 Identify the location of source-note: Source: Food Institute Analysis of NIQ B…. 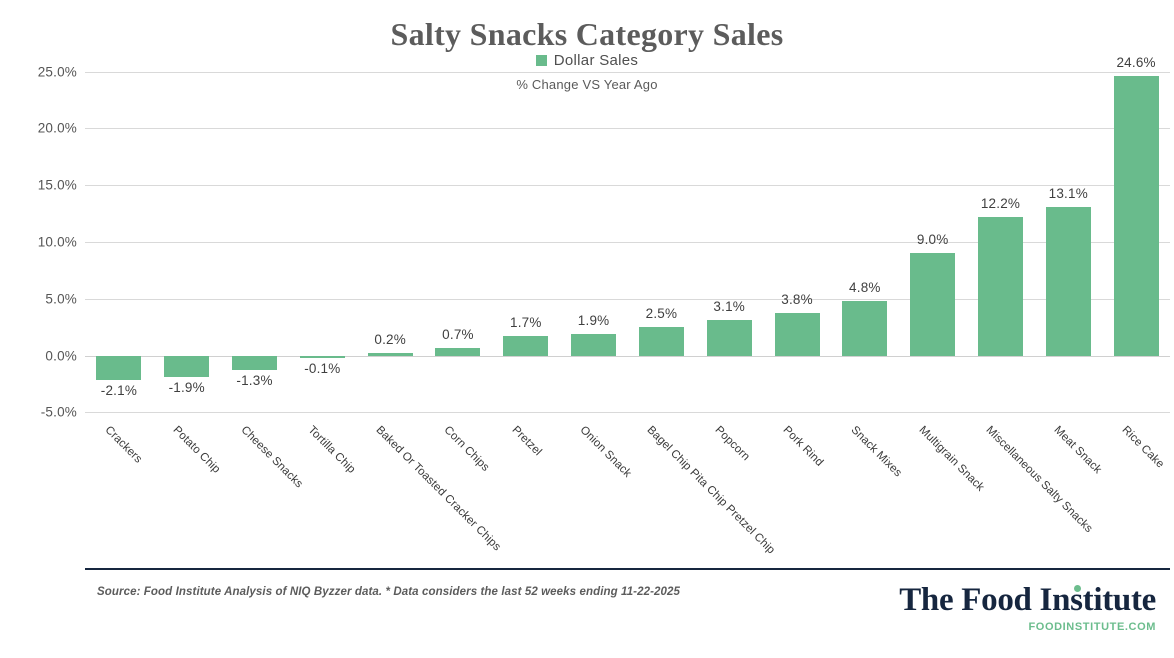
(389, 592).